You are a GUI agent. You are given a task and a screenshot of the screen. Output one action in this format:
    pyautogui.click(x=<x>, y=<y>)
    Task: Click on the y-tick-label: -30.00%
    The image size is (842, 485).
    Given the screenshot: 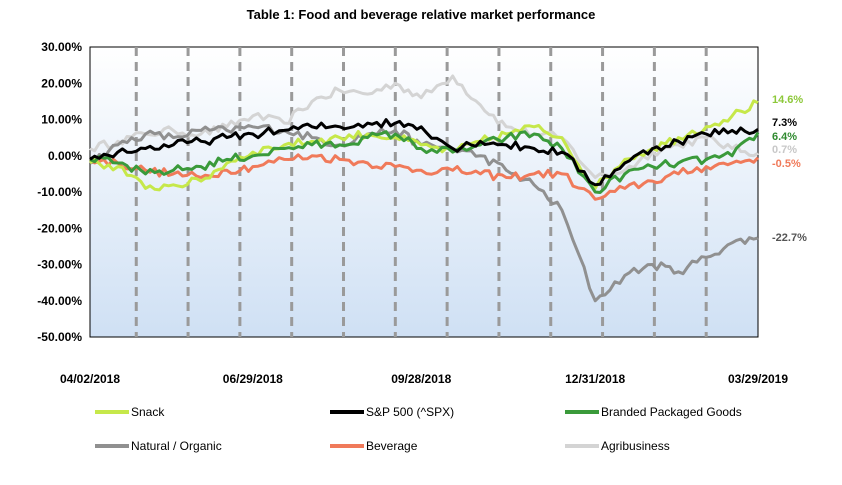 What is the action you would take?
    pyautogui.click(x=59, y=265)
    